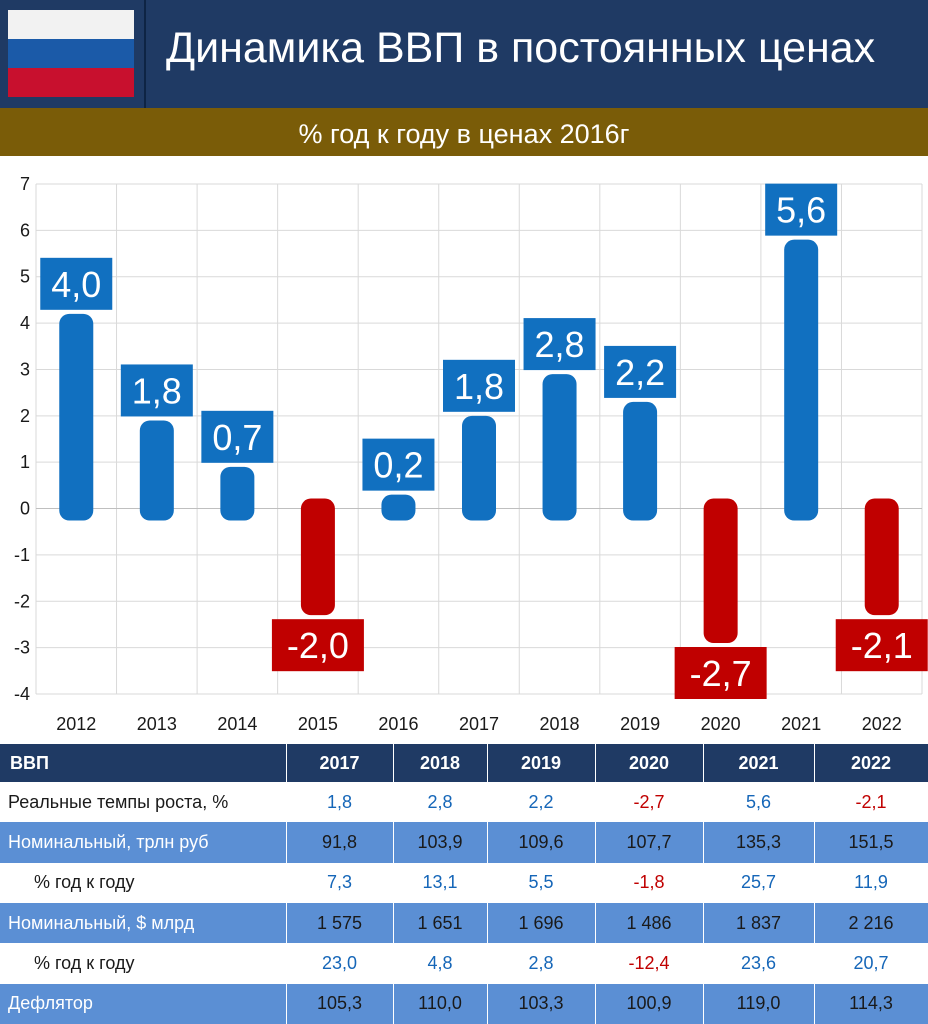 This screenshot has width=928, height=1024. What do you see at coordinates (340, 963) in the screenshot?
I see `table-cell: 23,0` at bounding box center [340, 963].